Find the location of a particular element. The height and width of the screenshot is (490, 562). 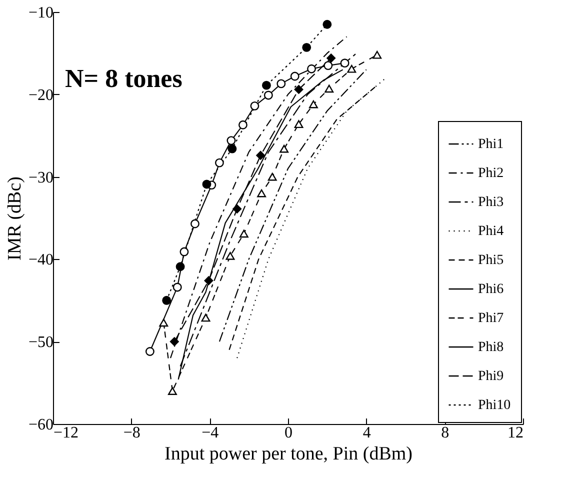

legend-label: Phi3 is located at coordinates (491, 202).